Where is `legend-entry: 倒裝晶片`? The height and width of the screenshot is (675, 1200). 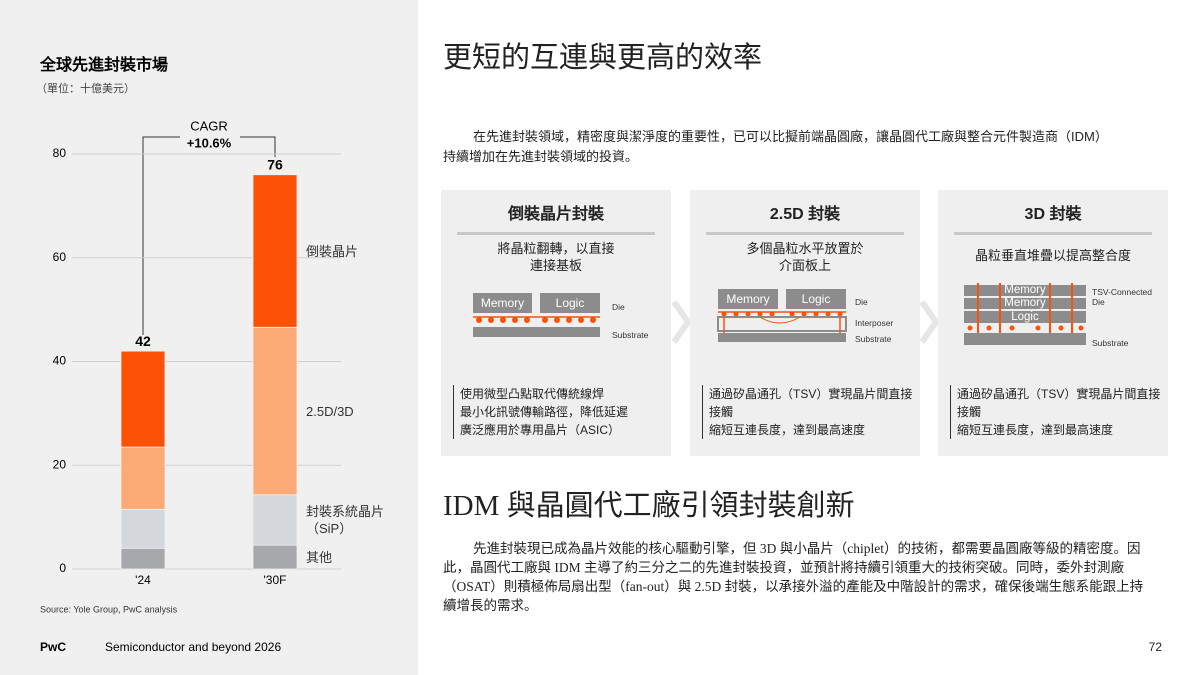
legend-entry: 倒裝晶片 is located at coordinates (332, 251).